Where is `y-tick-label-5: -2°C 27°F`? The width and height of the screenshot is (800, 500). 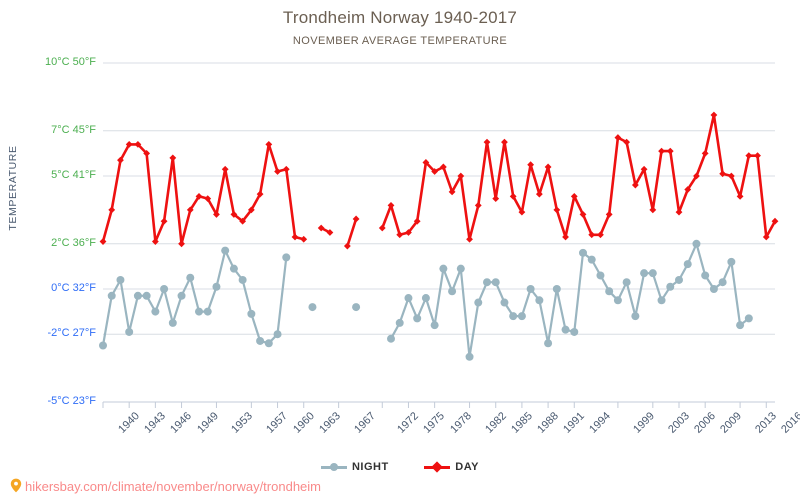 y-tick-label-5: -2°C 27°F is located at coordinates (71, 333).